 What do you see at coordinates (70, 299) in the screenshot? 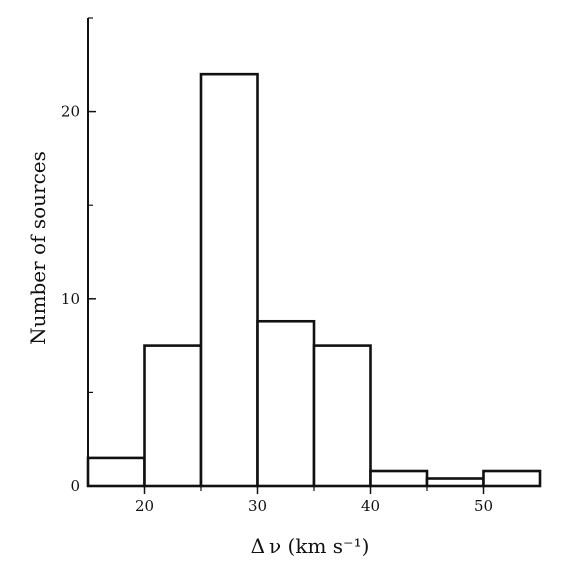
I see `y-tick-label: 10` at bounding box center [70, 299].